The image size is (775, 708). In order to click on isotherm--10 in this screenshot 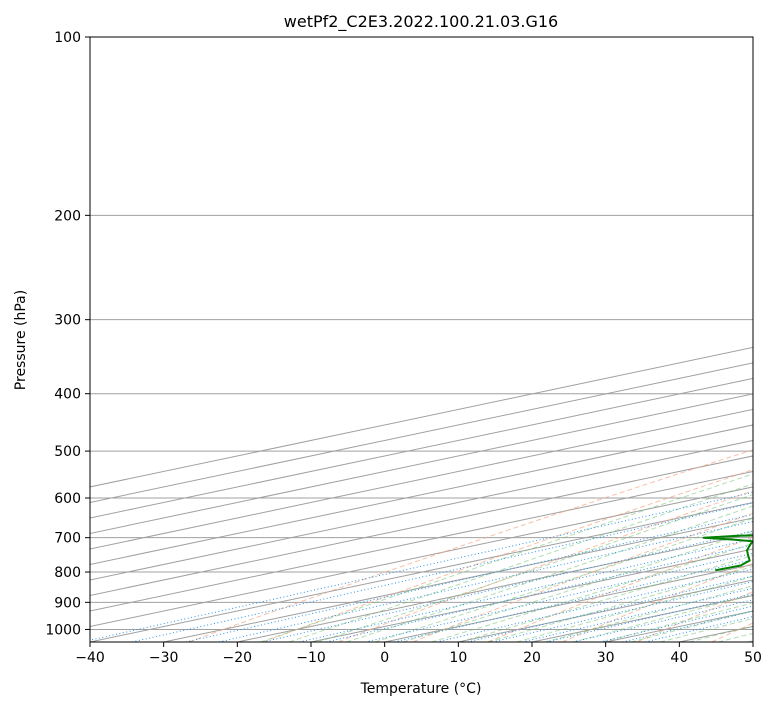, I will do `click(531, 595)`.